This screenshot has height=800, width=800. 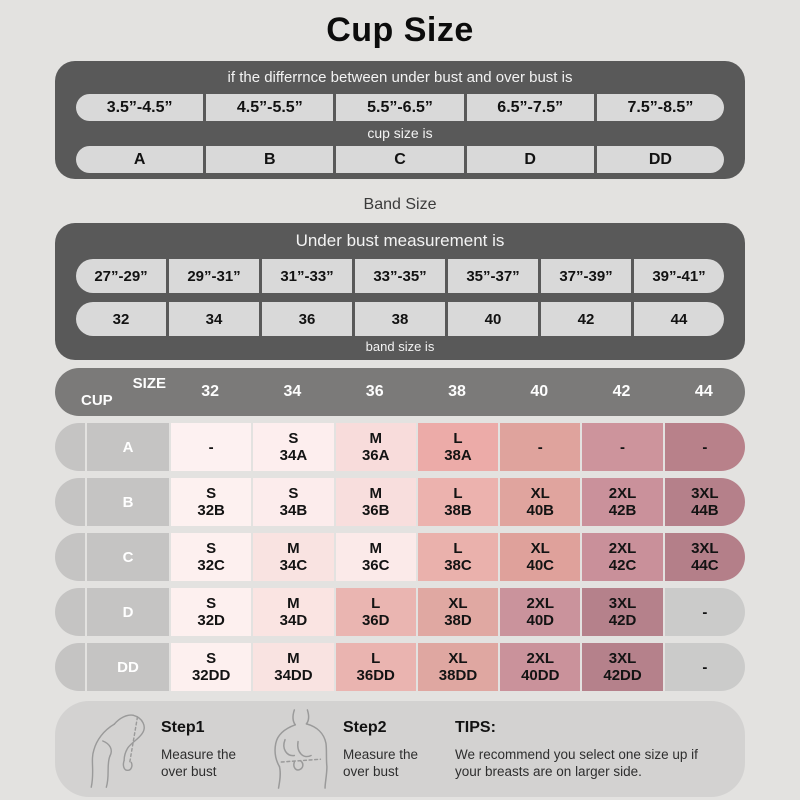 I want to click on matrix-cell: 3XL 42D, so click(x=622, y=612).